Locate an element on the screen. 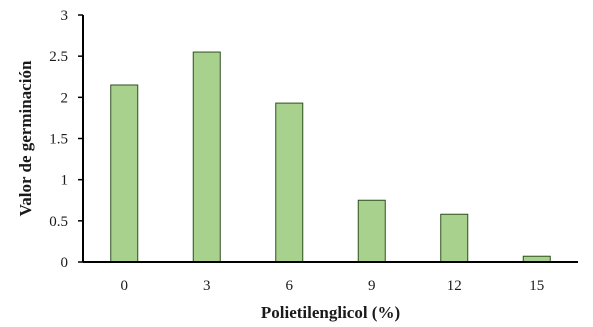 The image size is (593, 327). y-tick-label: 1 is located at coordinates (65, 181).